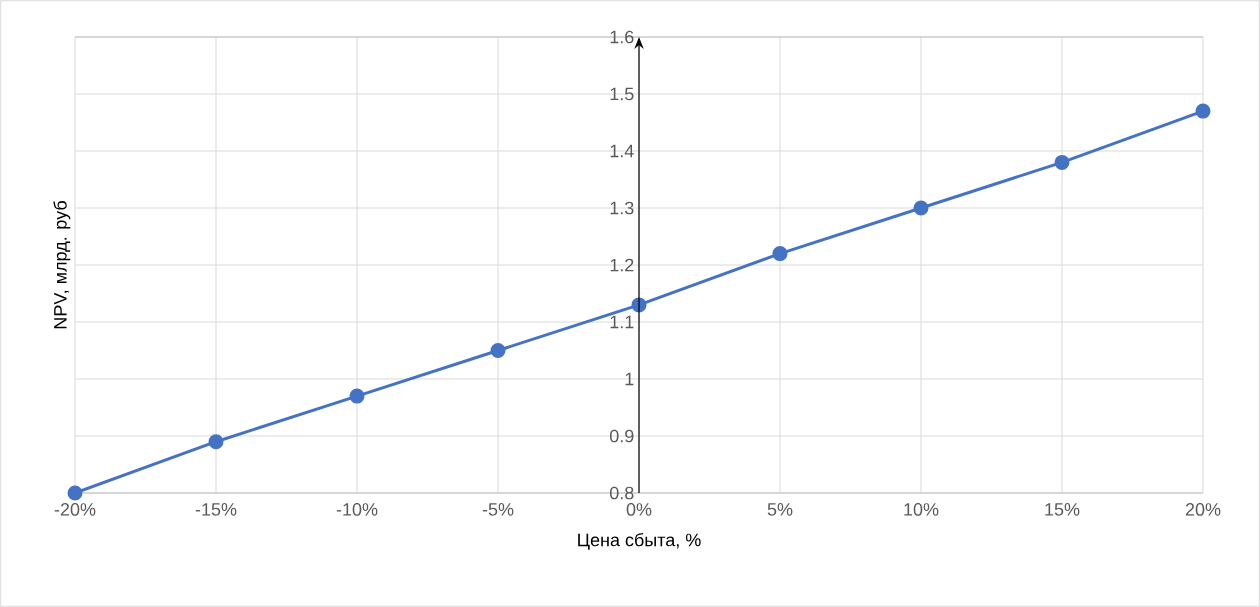 The width and height of the screenshot is (1260, 607). I want to click on x-tick-label: 0%, so click(639, 509).